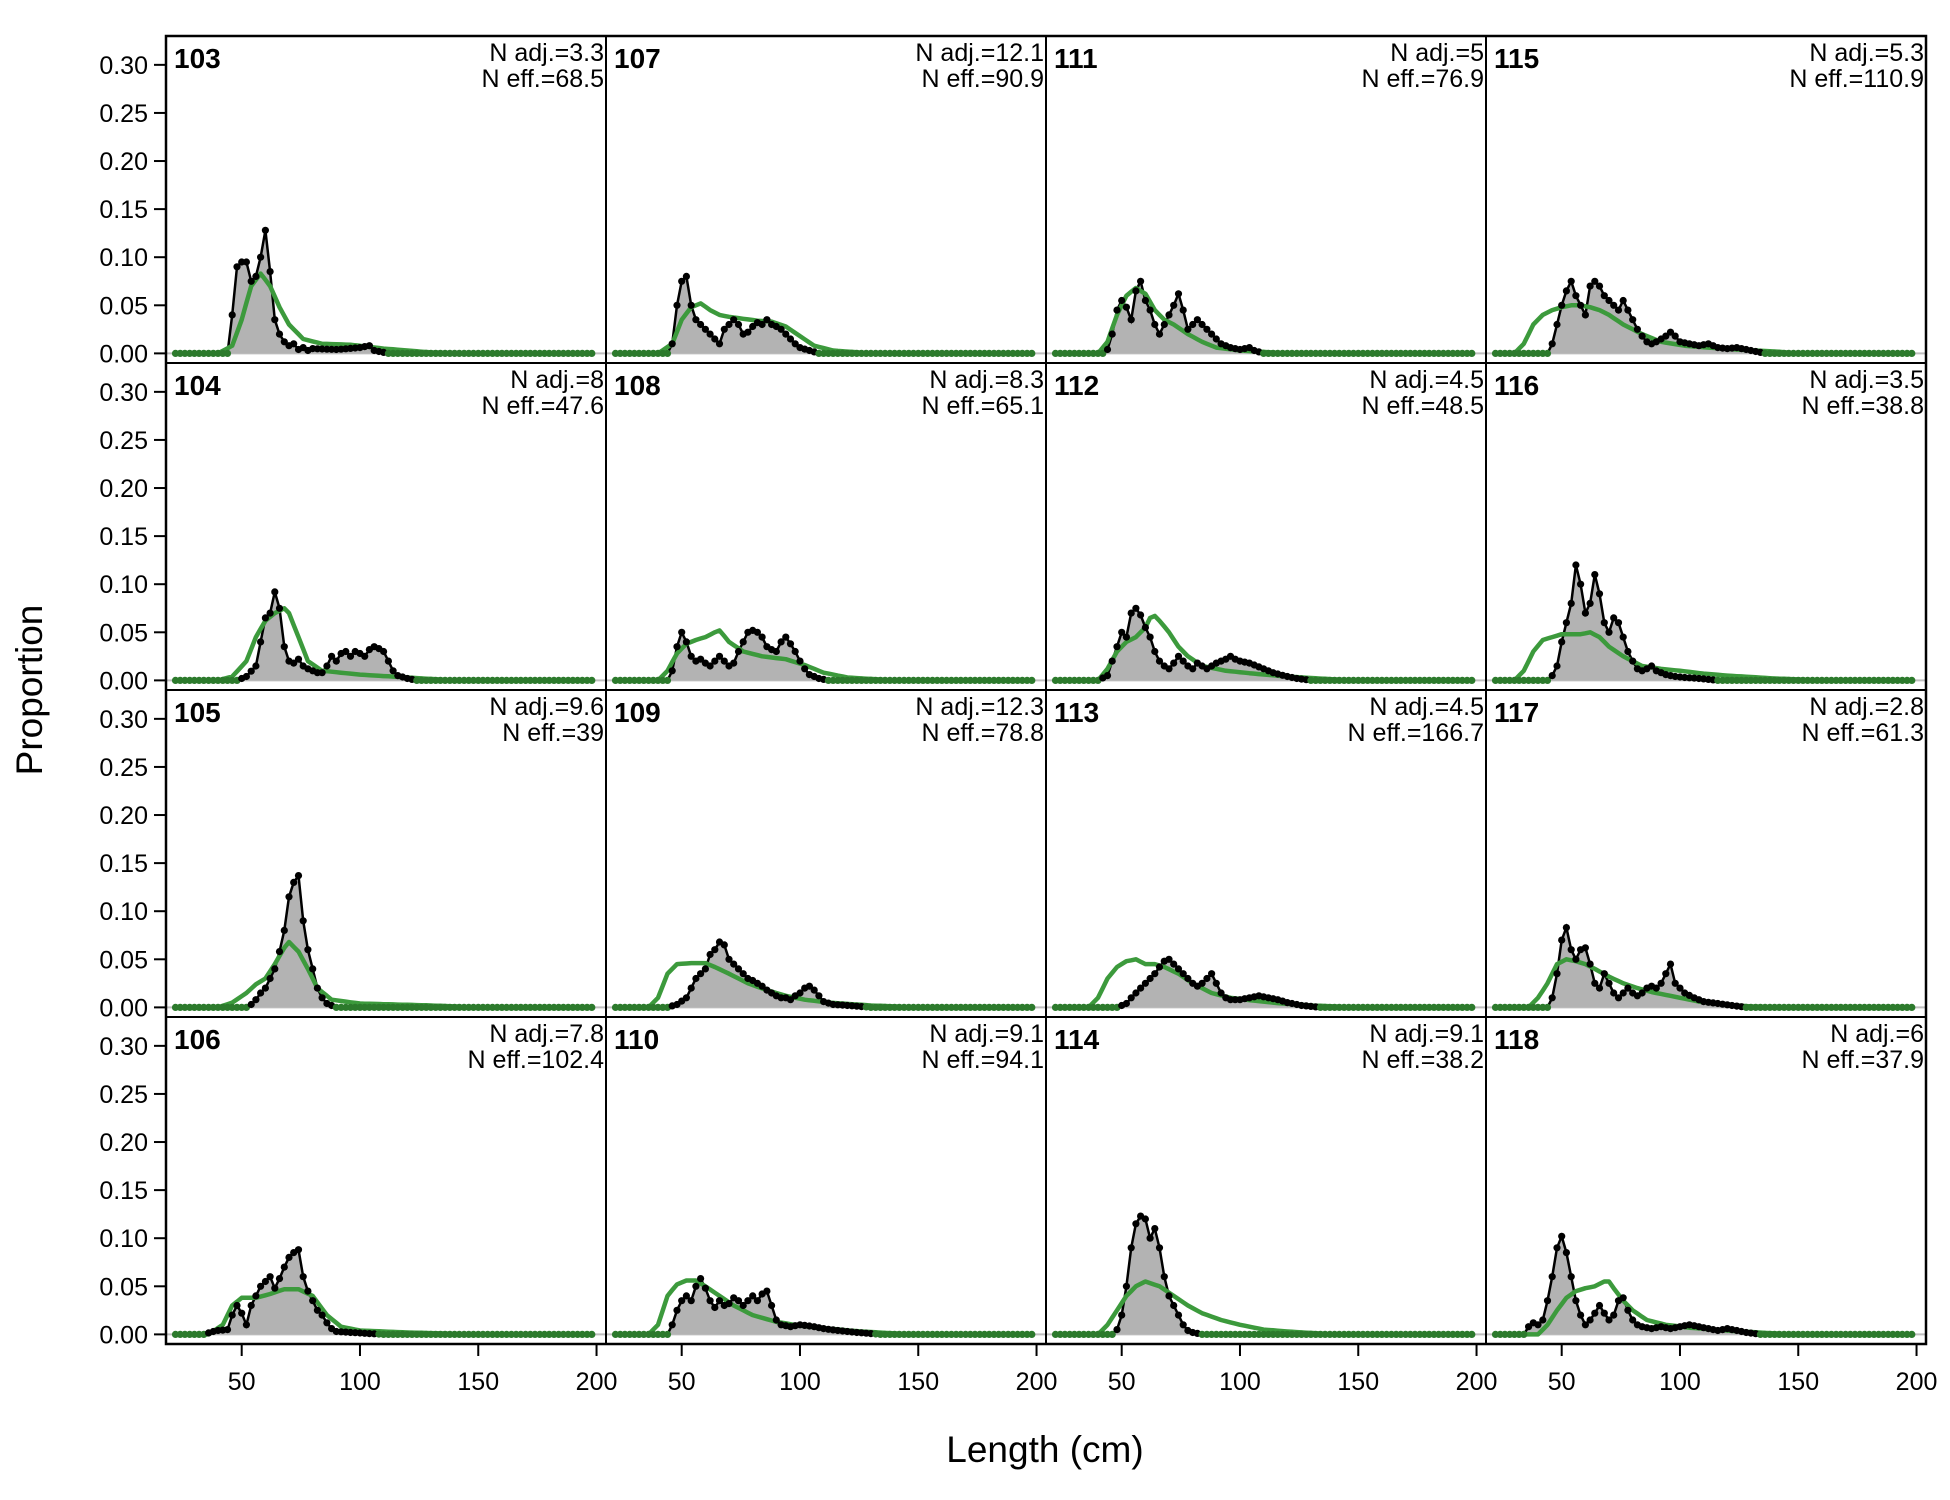 The image size is (1950, 1500). I want to click on panel-label-103: 103, so click(197, 58).